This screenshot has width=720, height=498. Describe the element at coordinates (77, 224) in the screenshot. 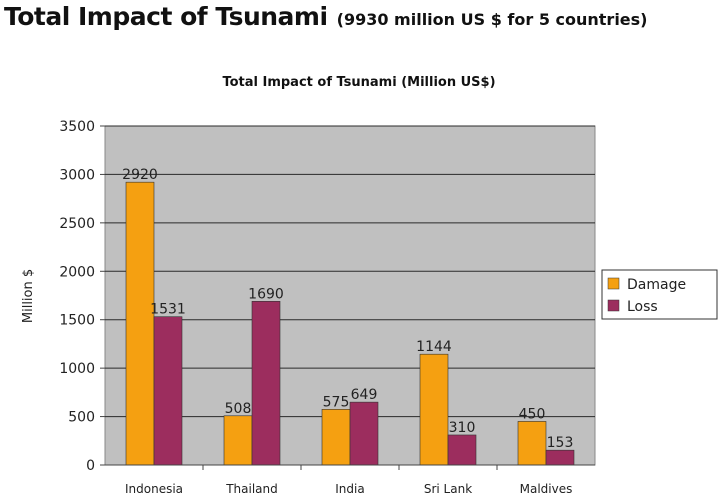

I see `y-tick-label: 2500` at that location.